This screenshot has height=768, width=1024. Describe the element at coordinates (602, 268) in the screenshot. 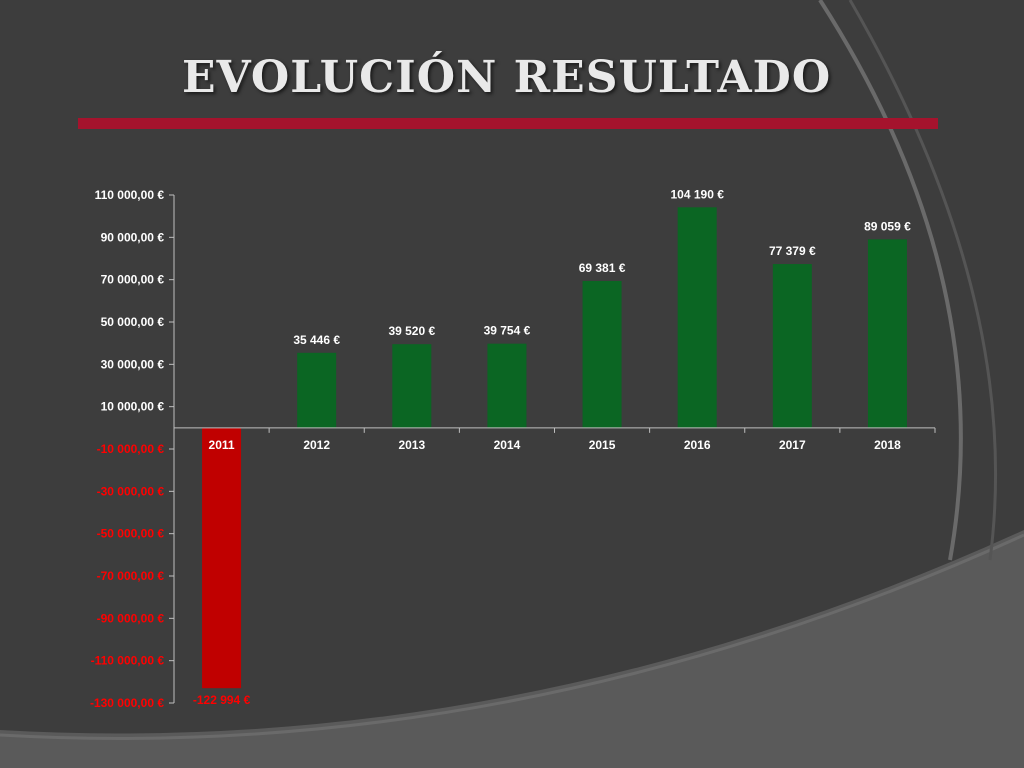

I see `data-label-2015: 69 381 €` at that location.